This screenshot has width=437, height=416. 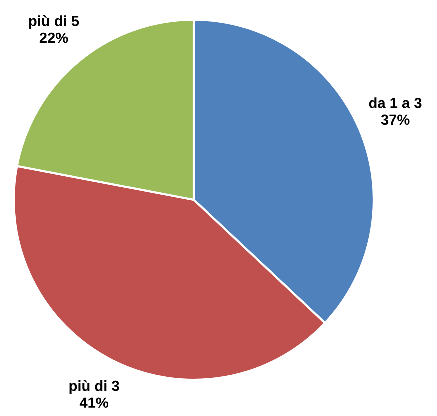 What do you see at coordinates (95, 387) in the screenshot?
I see `slice-label: più di 3` at bounding box center [95, 387].